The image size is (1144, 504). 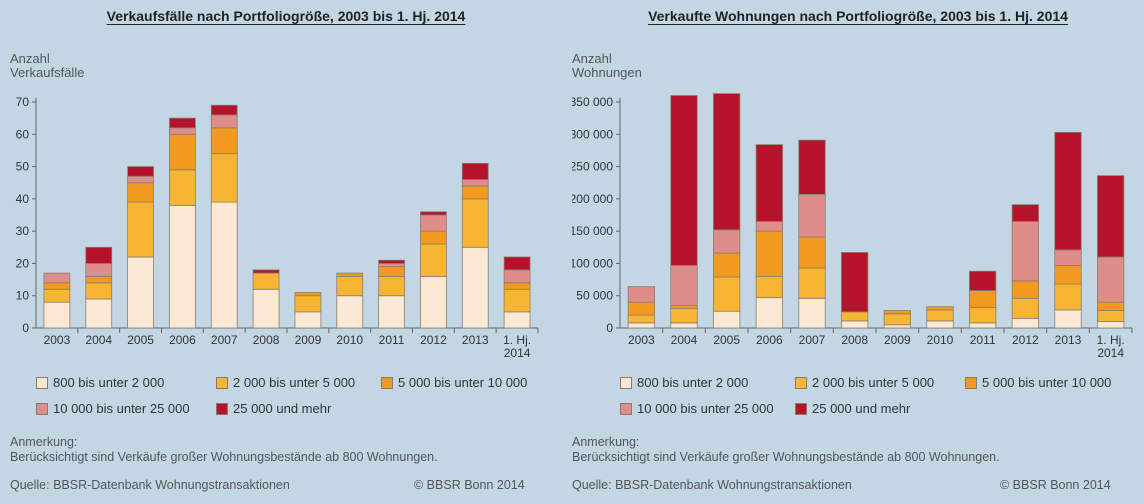 What do you see at coordinates (596, 231) in the screenshot?
I see `y-tick: 150 000` at bounding box center [596, 231].